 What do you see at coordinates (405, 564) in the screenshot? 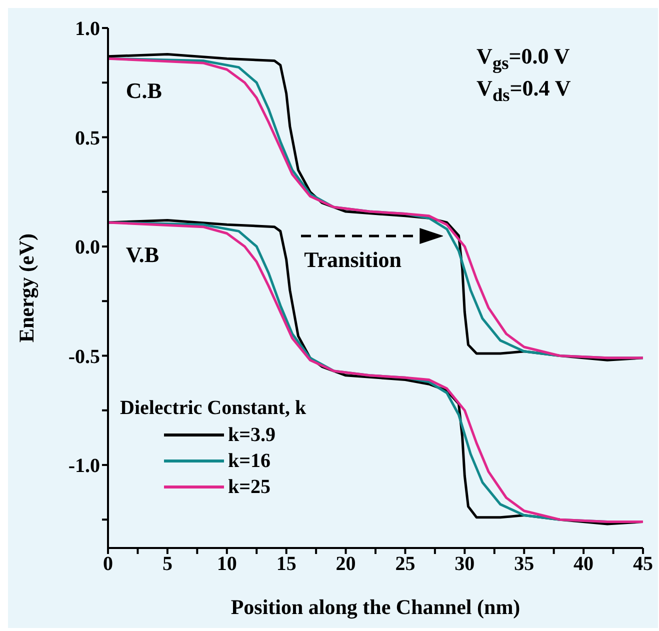
I see `x-tick-label: 25` at bounding box center [405, 564].